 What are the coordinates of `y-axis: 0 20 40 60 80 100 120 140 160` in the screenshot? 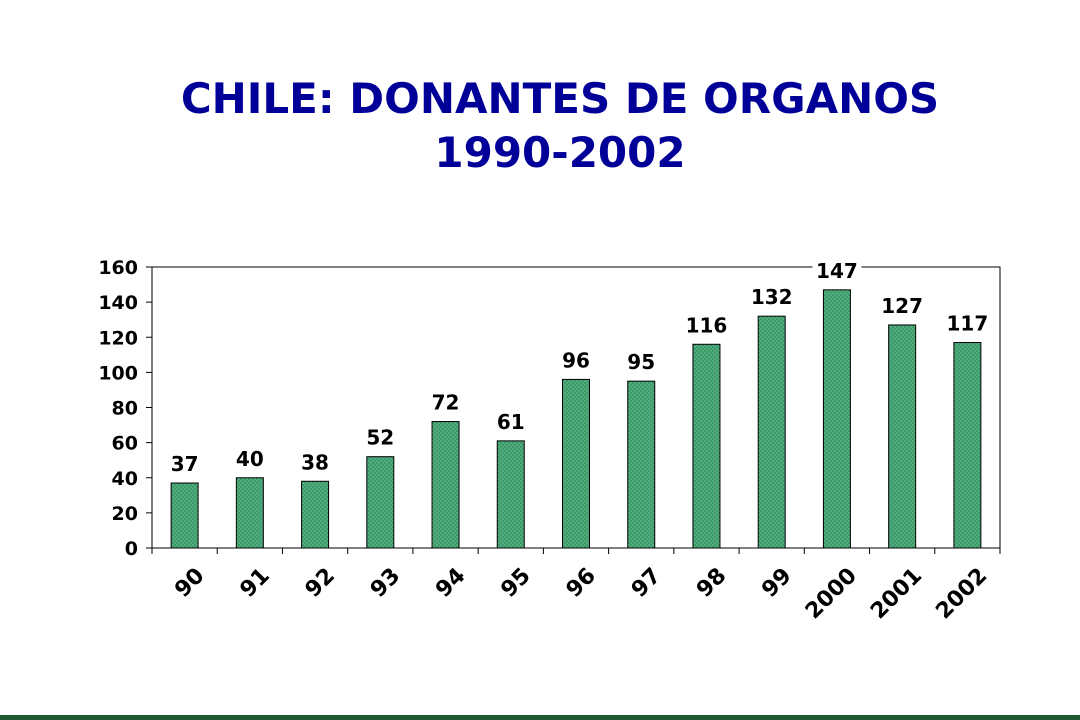 It's located at (125, 408).